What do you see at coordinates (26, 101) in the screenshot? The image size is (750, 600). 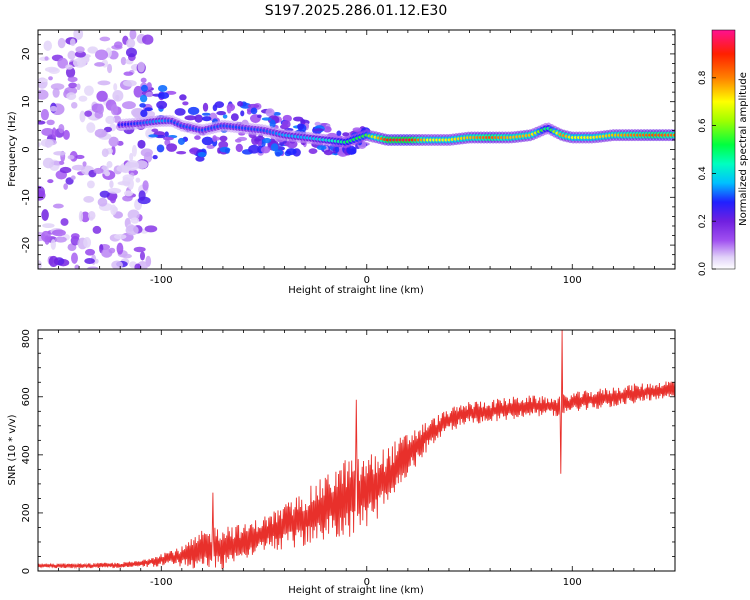 I see `spectrogram-y-tick-label: 10` at bounding box center [26, 101].